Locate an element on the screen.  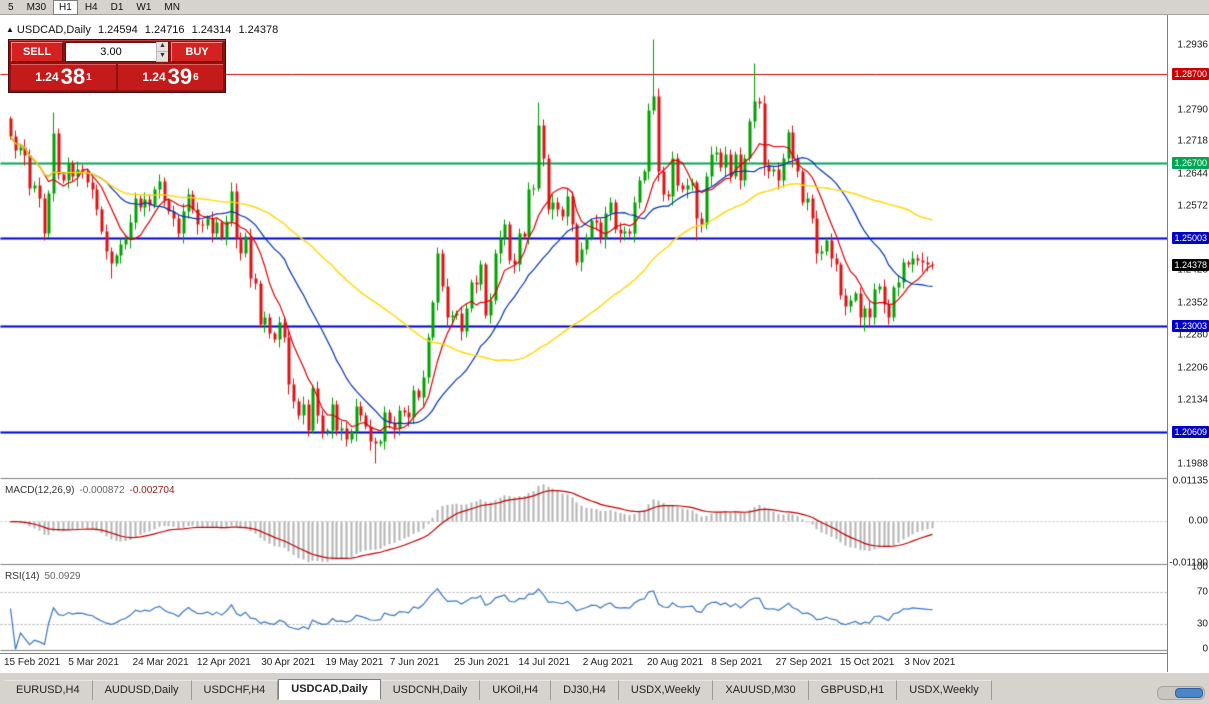
date-label: 25 Jun 2021 is located at coordinates (482, 662).